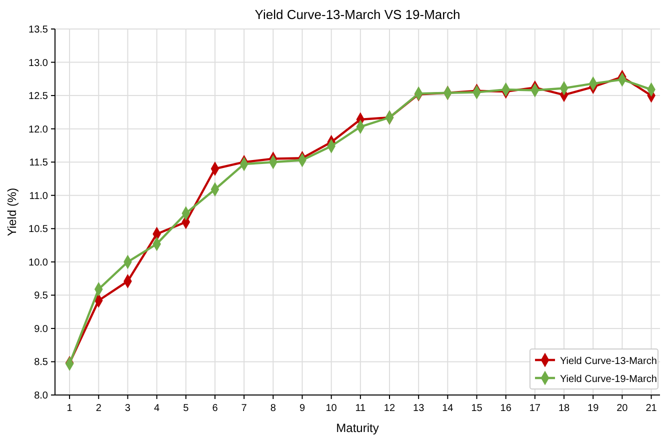 The width and height of the screenshot is (662, 438). Describe the element at coordinates (157, 408) in the screenshot. I see `x-tick-label: 4` at that location.